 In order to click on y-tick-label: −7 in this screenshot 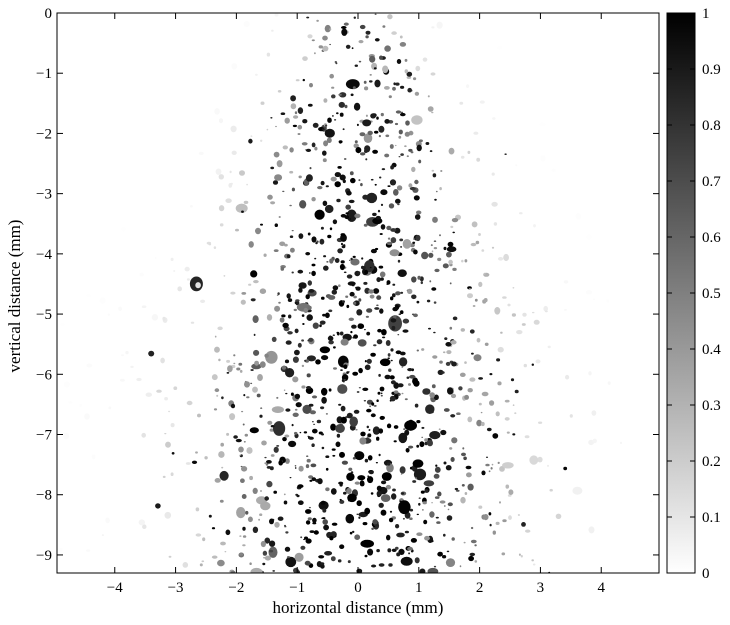, I will do `click(44, 436)`.